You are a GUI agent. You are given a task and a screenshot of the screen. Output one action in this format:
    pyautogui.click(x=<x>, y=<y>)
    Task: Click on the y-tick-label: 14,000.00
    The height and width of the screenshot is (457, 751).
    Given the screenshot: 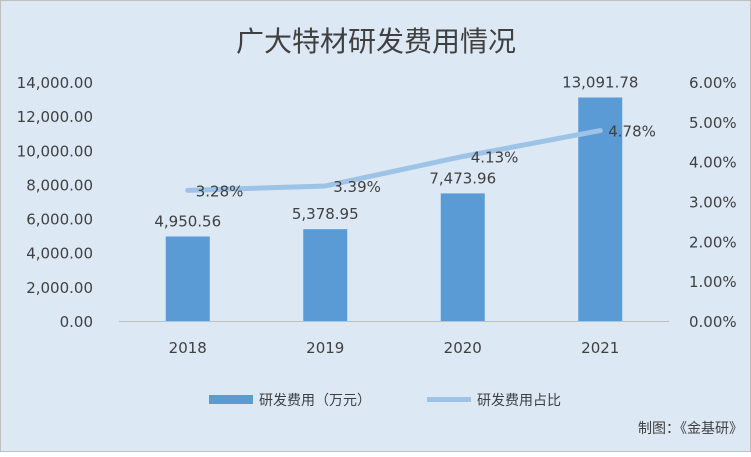 What is the action you would take?
    pyautogui.click(x=55, y=83)
    